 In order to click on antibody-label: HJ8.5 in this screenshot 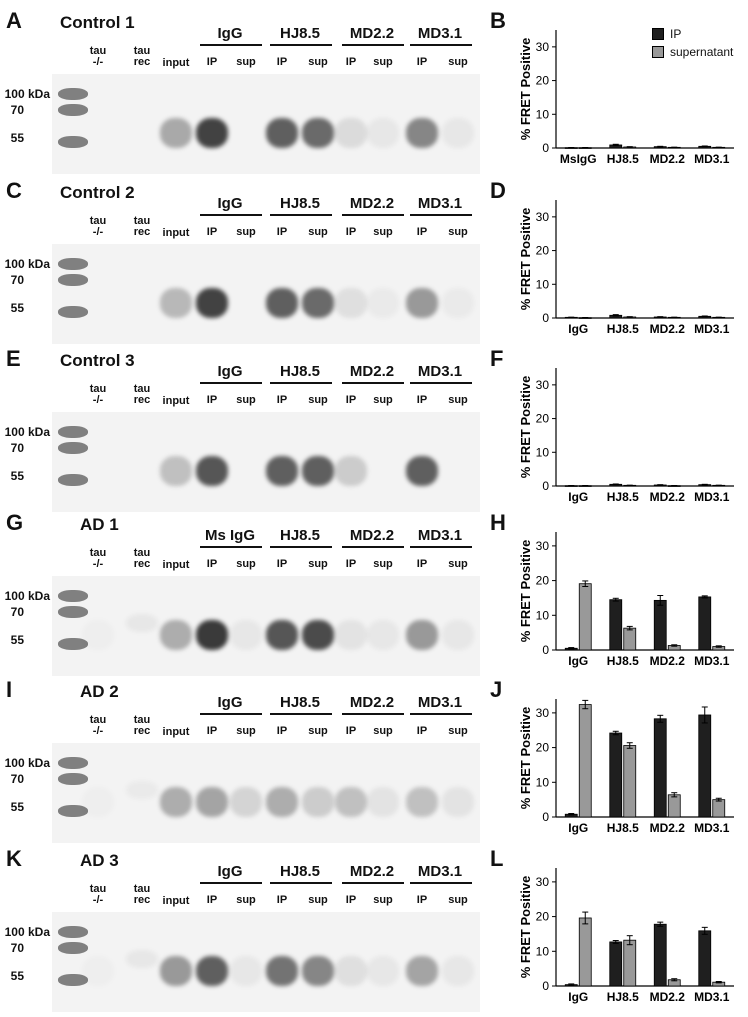, I will do `click(300, 371)`.